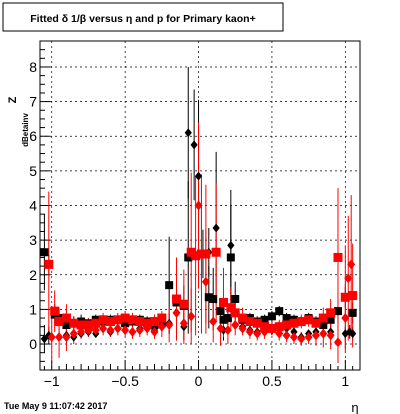 The image size is (400, 414). I want to click on y-tick-label: 0, so click(33, 344).